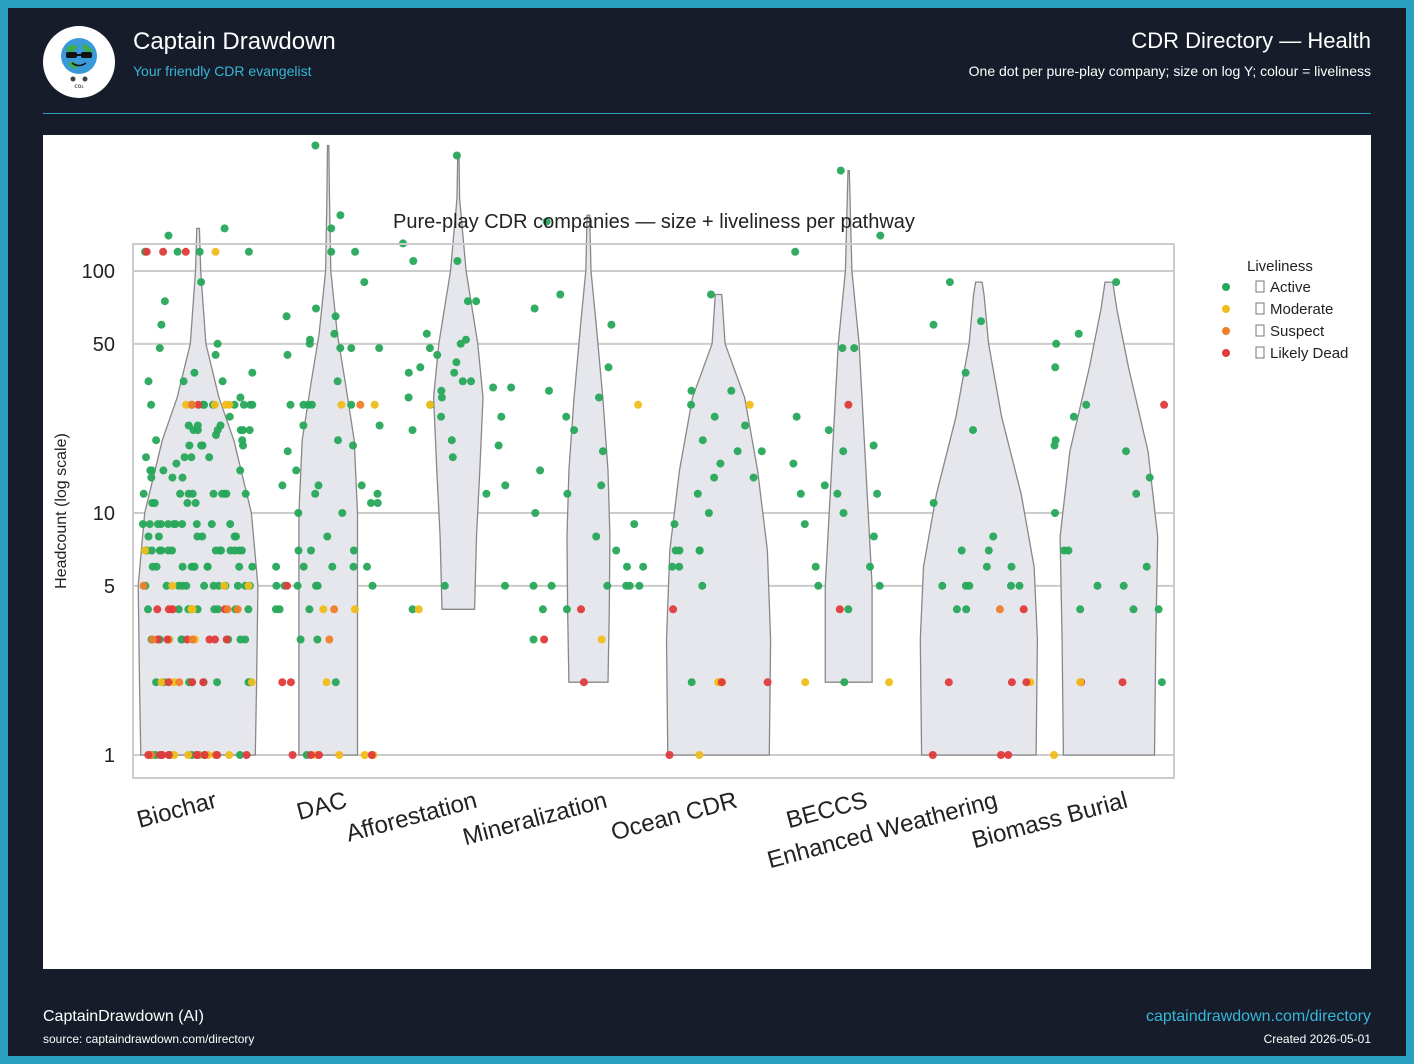  Describe the element at coordinates (1226, 353) in the screenshot. I see `legend-marker` at that location.